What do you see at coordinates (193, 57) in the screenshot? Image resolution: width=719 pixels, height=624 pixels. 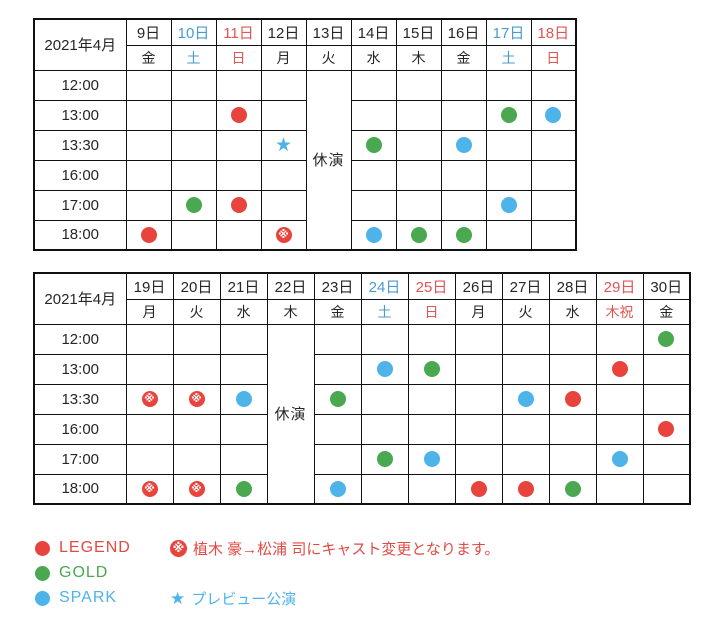 I see `weekday-header: 土` at bounding box center [193, 57].